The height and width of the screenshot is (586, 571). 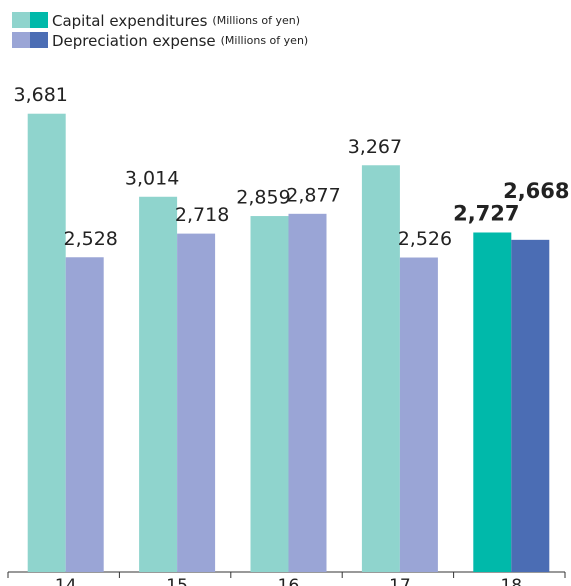 What do you see at coordinates (425, 239) in the screenshot?
I see `data-label: 2,526` at bounding box center [425, 239].